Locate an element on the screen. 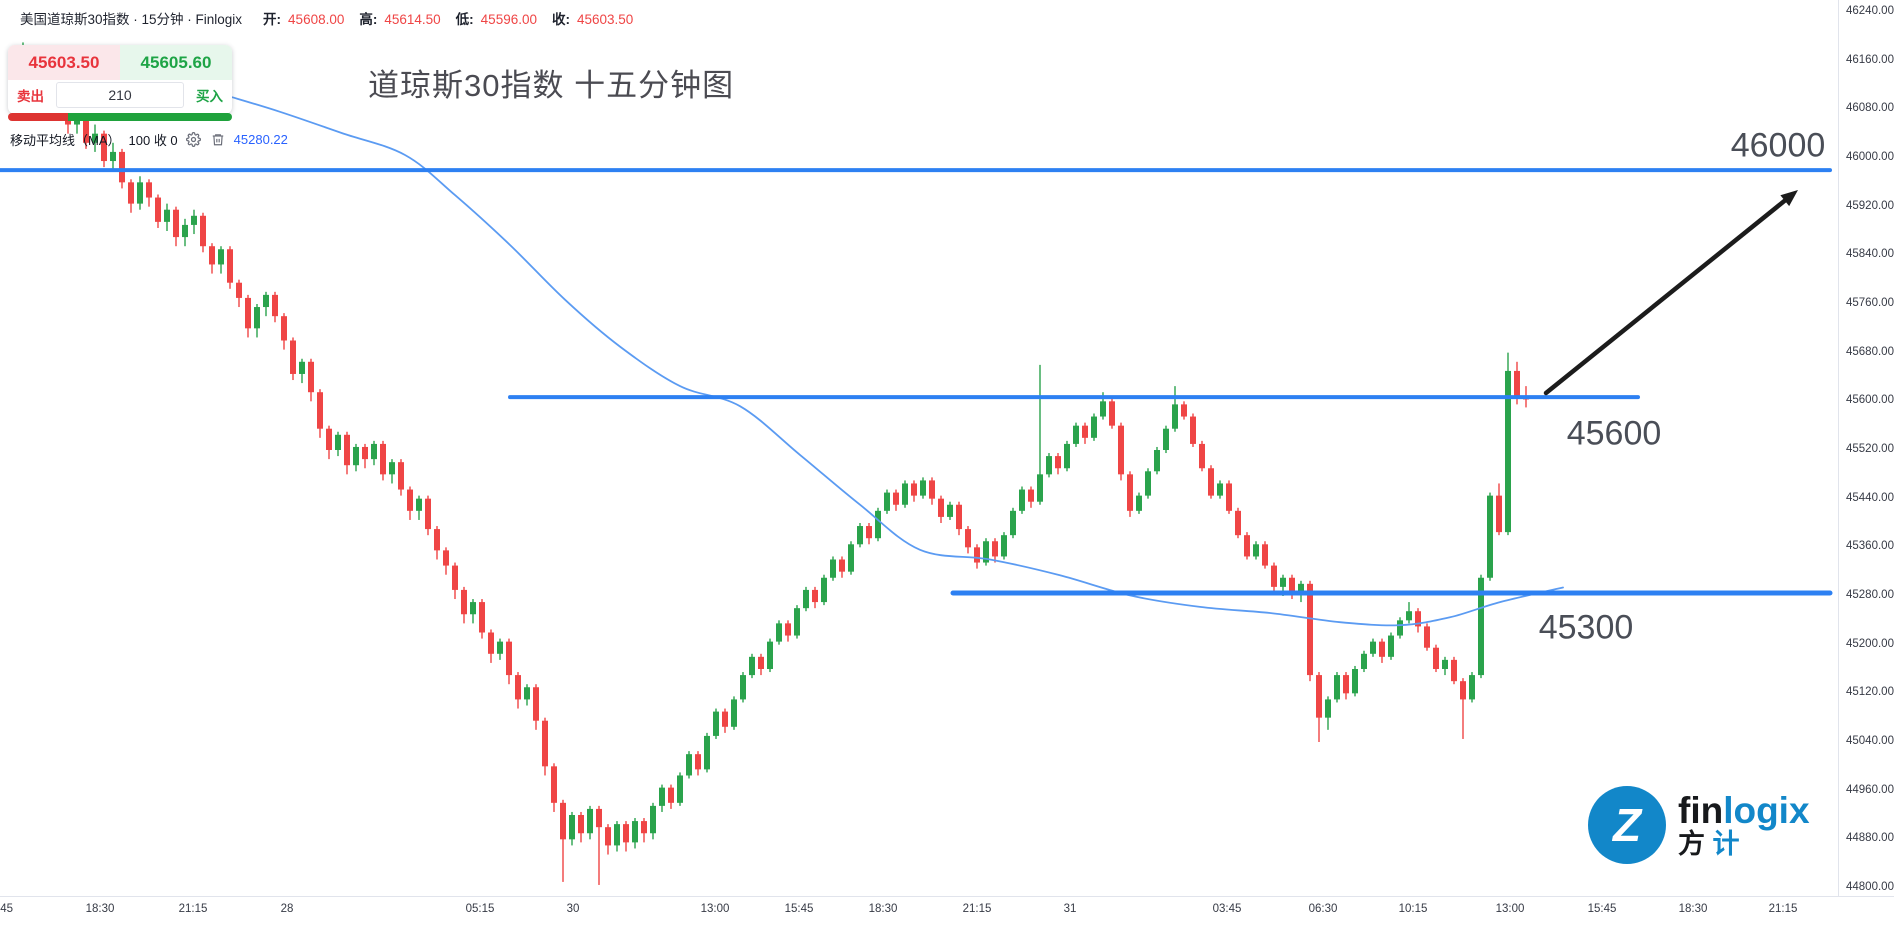 Image resolution: width=1894 pixels, height=928 pixels. trash-icon is located at coordinates (218, 140).